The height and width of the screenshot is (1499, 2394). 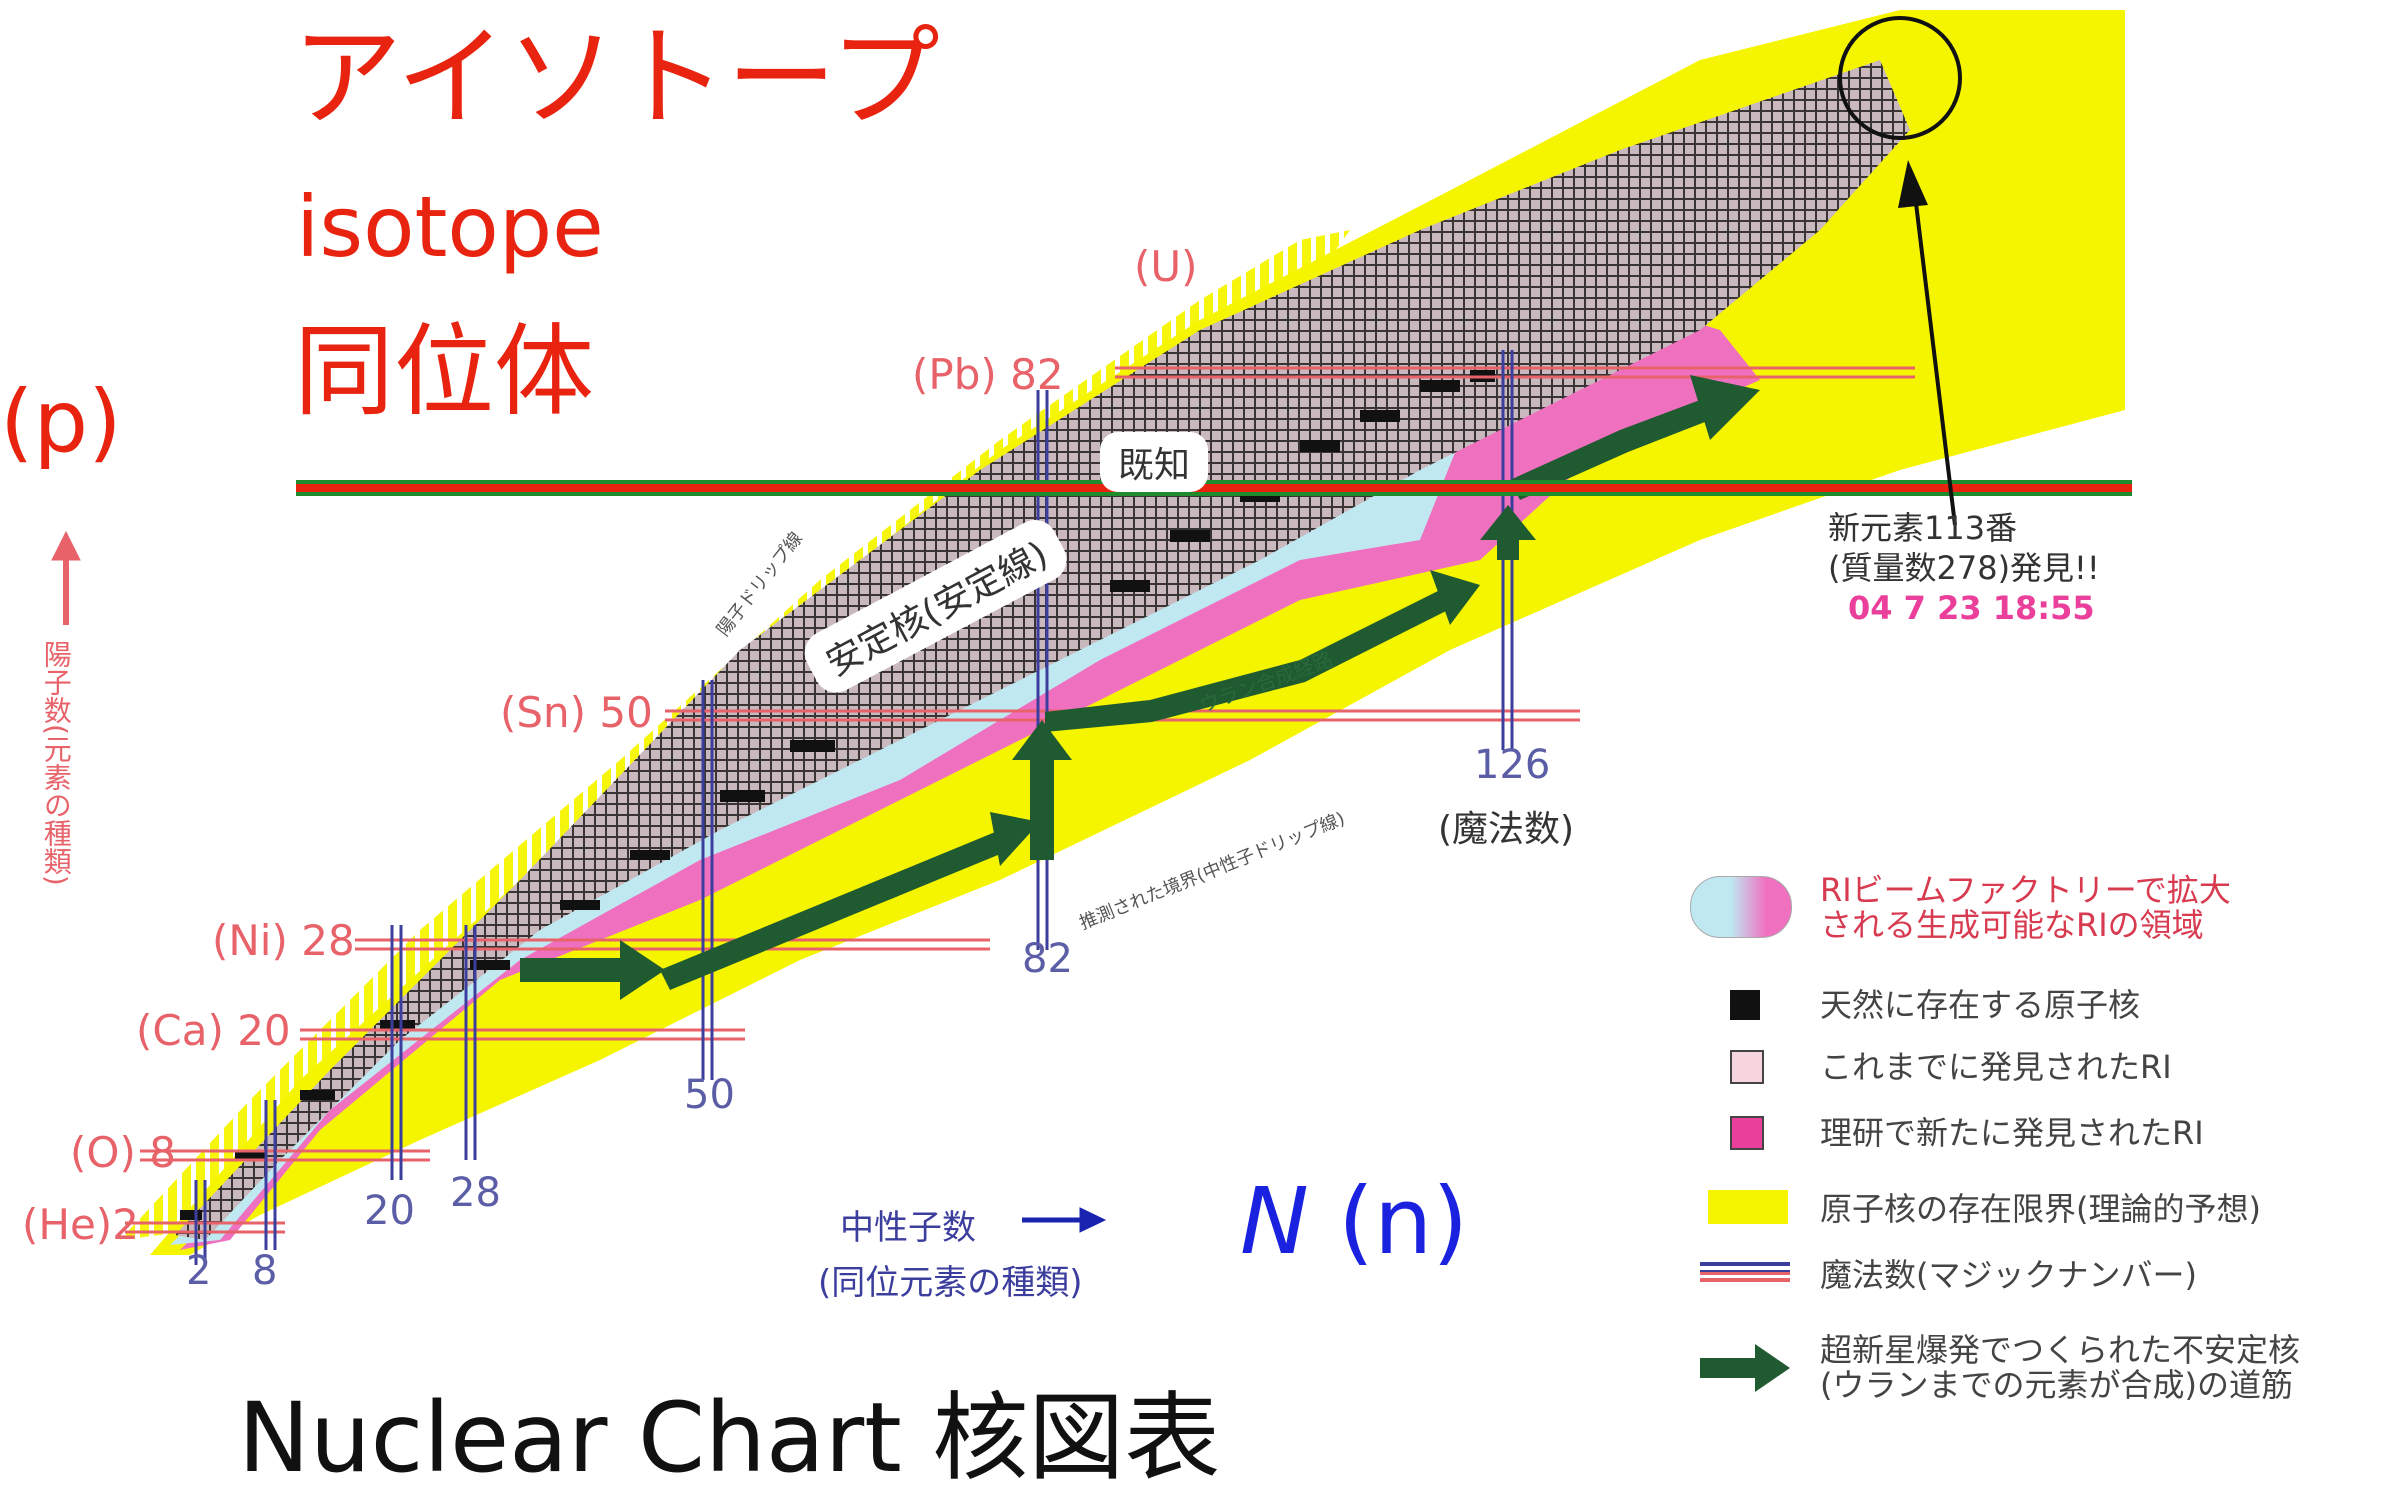 I want to click on neutron-magic-50: 50, so click(x=709, y=1095).